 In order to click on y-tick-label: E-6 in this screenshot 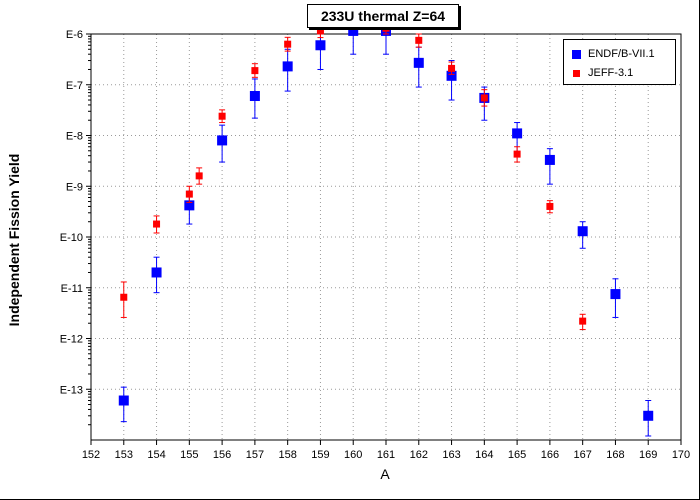, I will do `click(74, 35)`.